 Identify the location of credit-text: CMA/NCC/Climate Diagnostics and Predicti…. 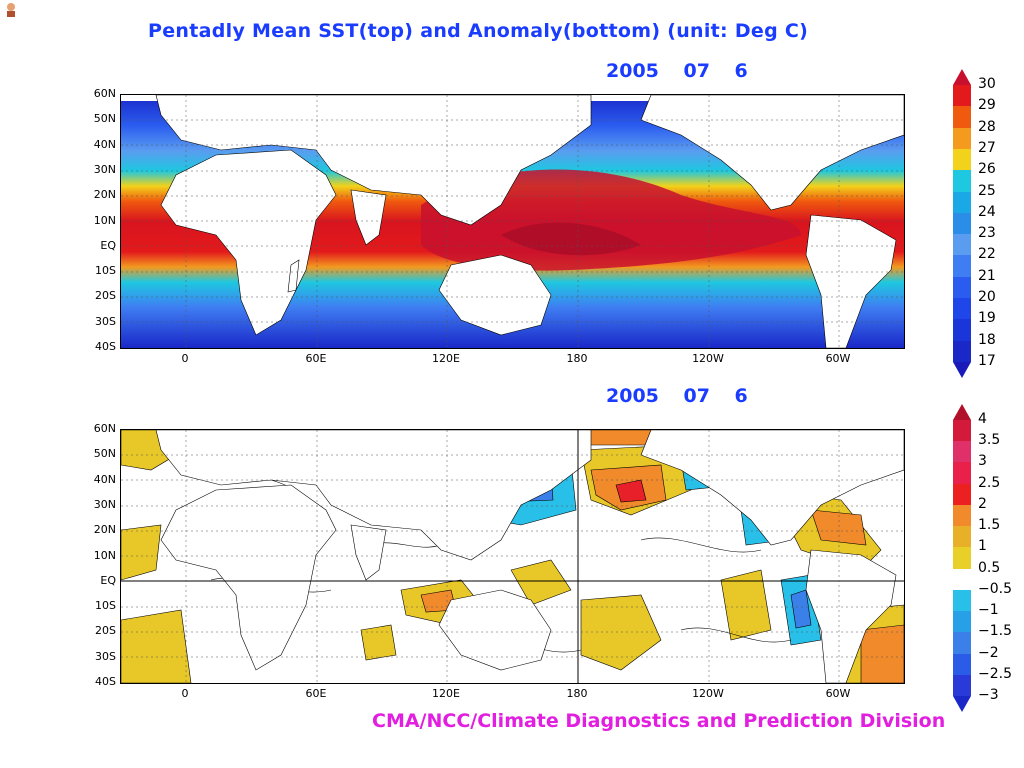
(659, 721).